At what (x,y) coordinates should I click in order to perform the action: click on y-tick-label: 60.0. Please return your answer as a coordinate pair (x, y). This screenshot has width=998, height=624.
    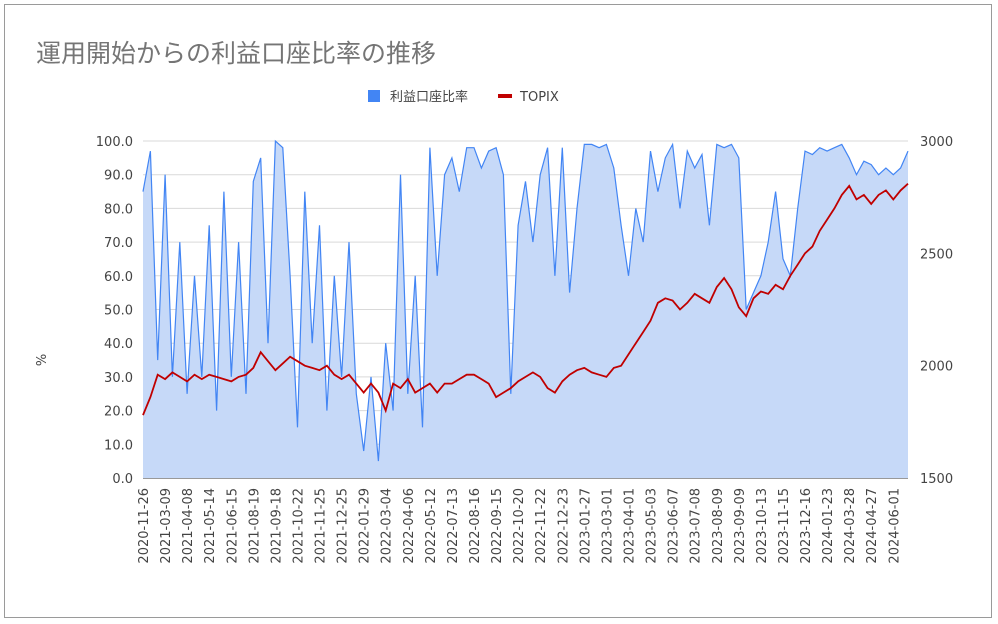
    Looking at the image, I should click on (118, 277).